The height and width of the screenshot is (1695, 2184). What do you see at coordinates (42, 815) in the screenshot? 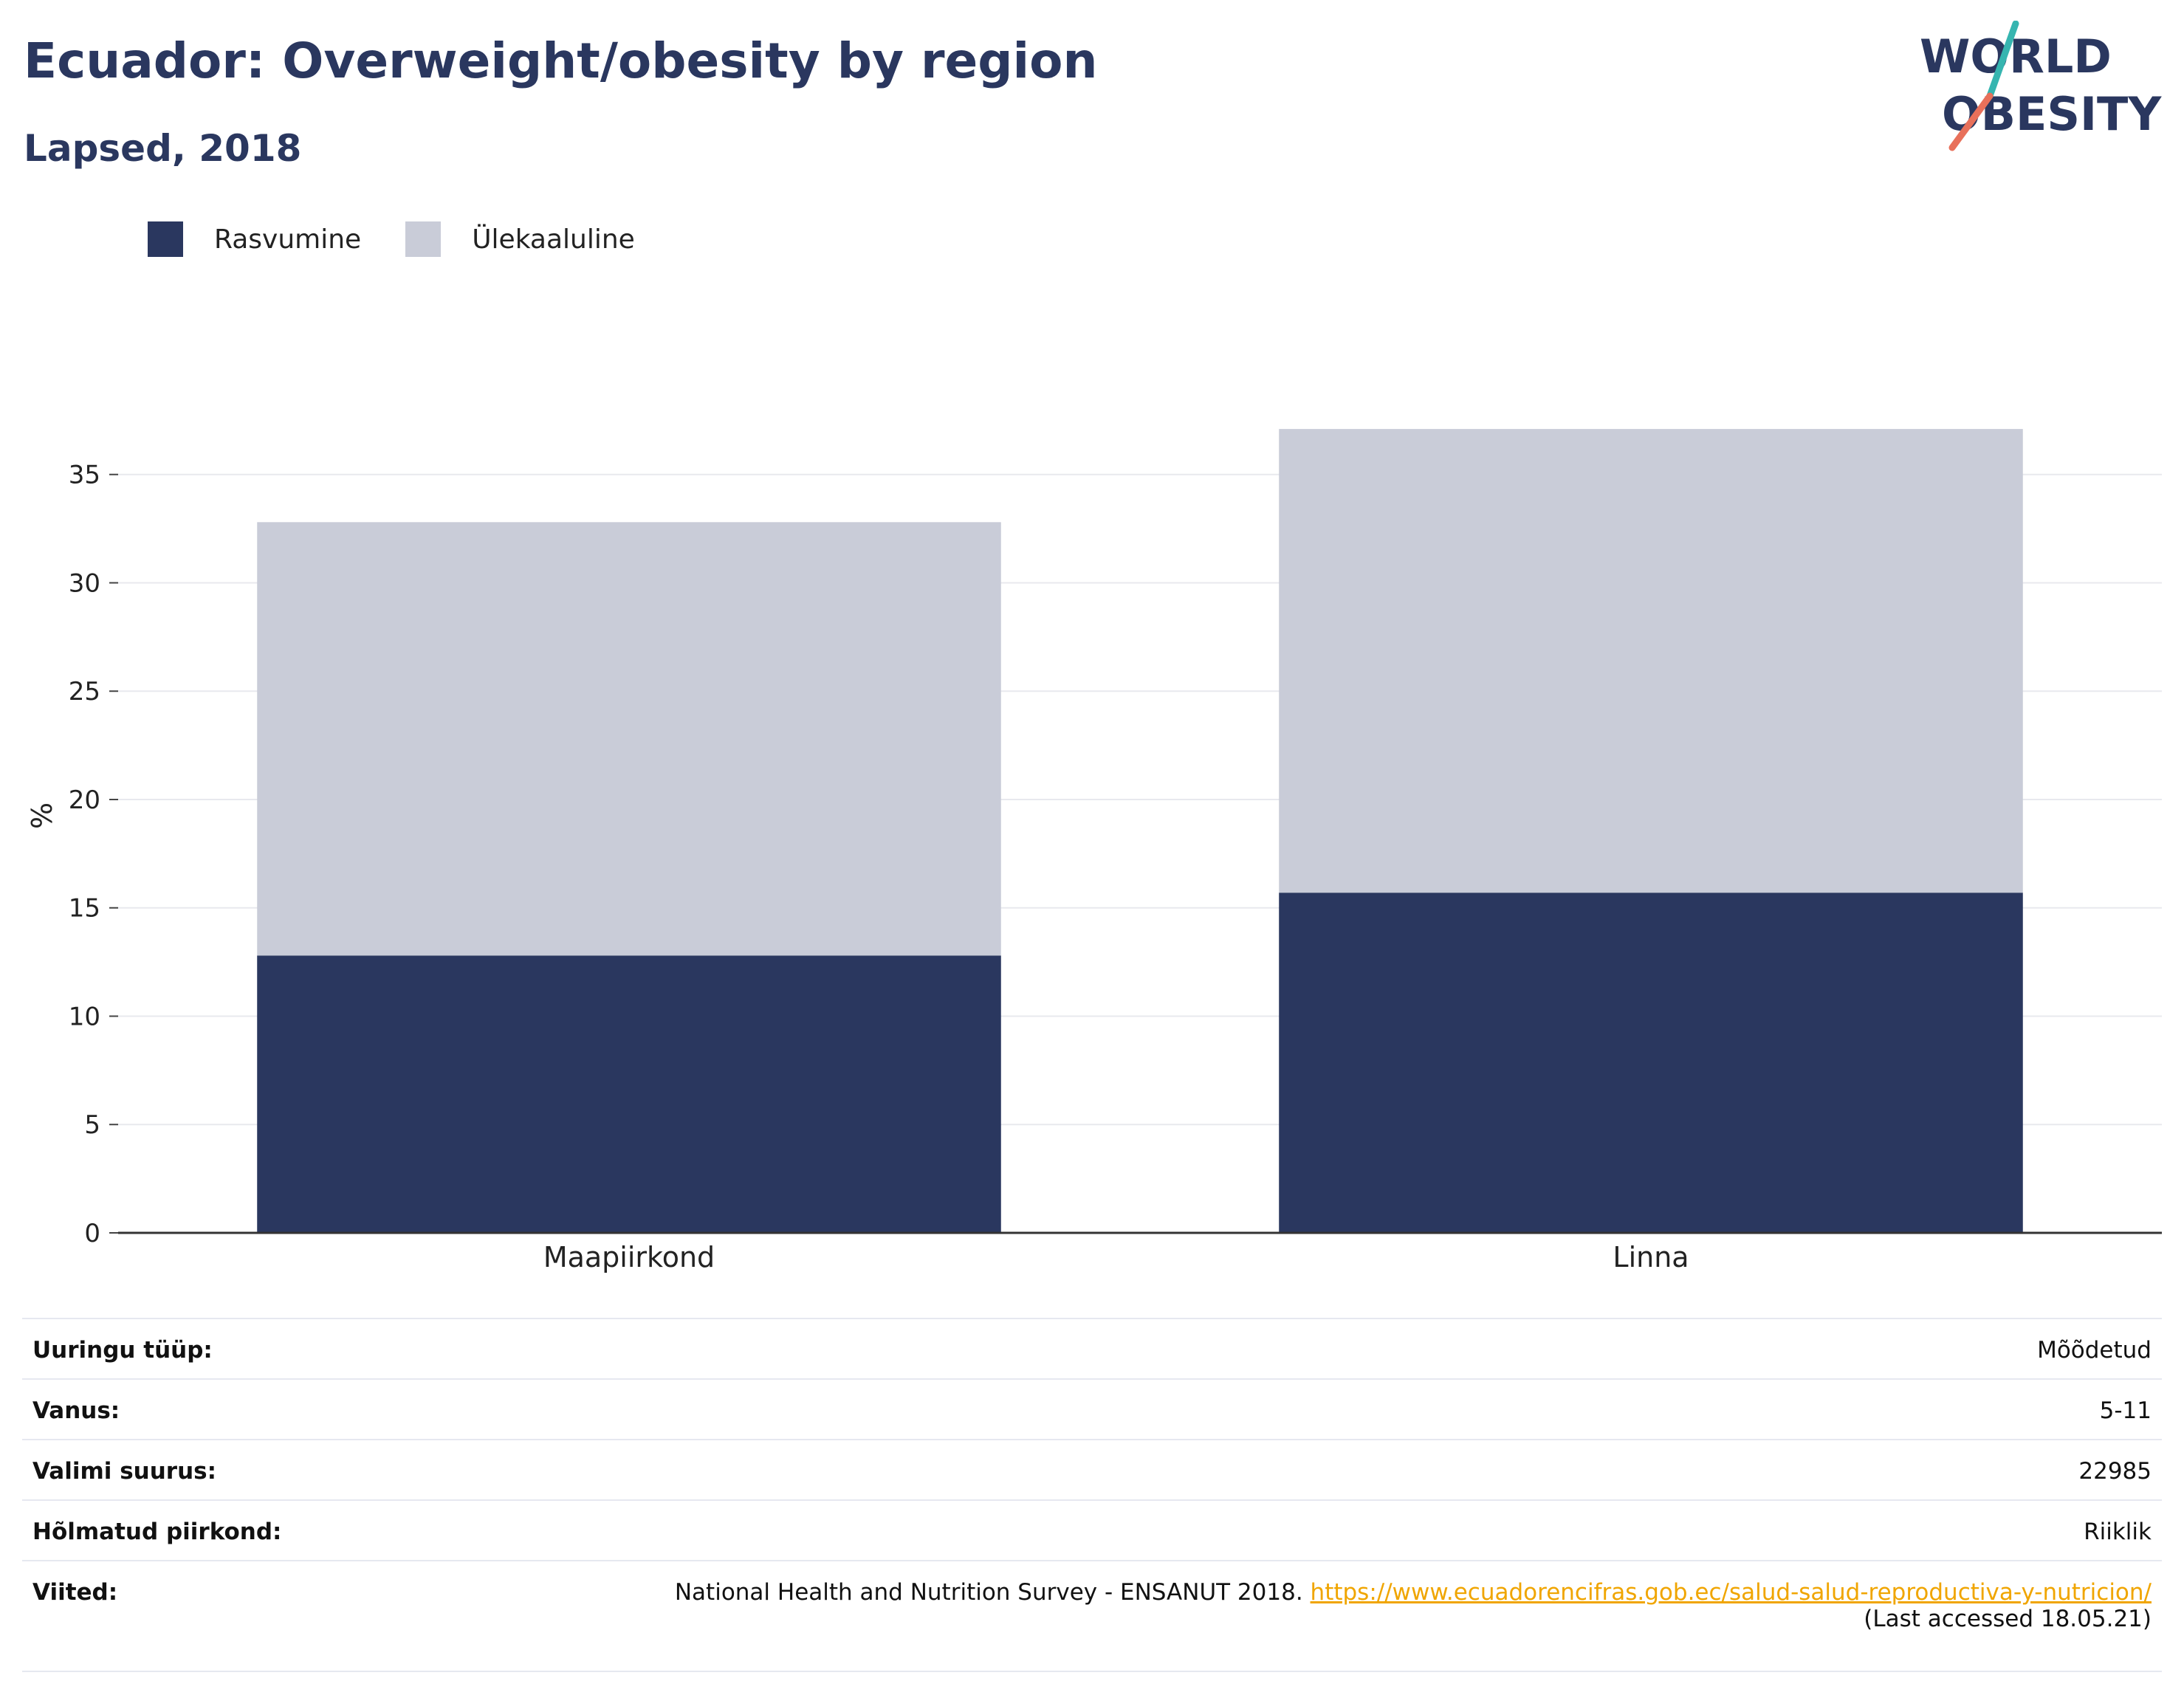
I see `y-axis-label: %` at bounding box center [42, 815].